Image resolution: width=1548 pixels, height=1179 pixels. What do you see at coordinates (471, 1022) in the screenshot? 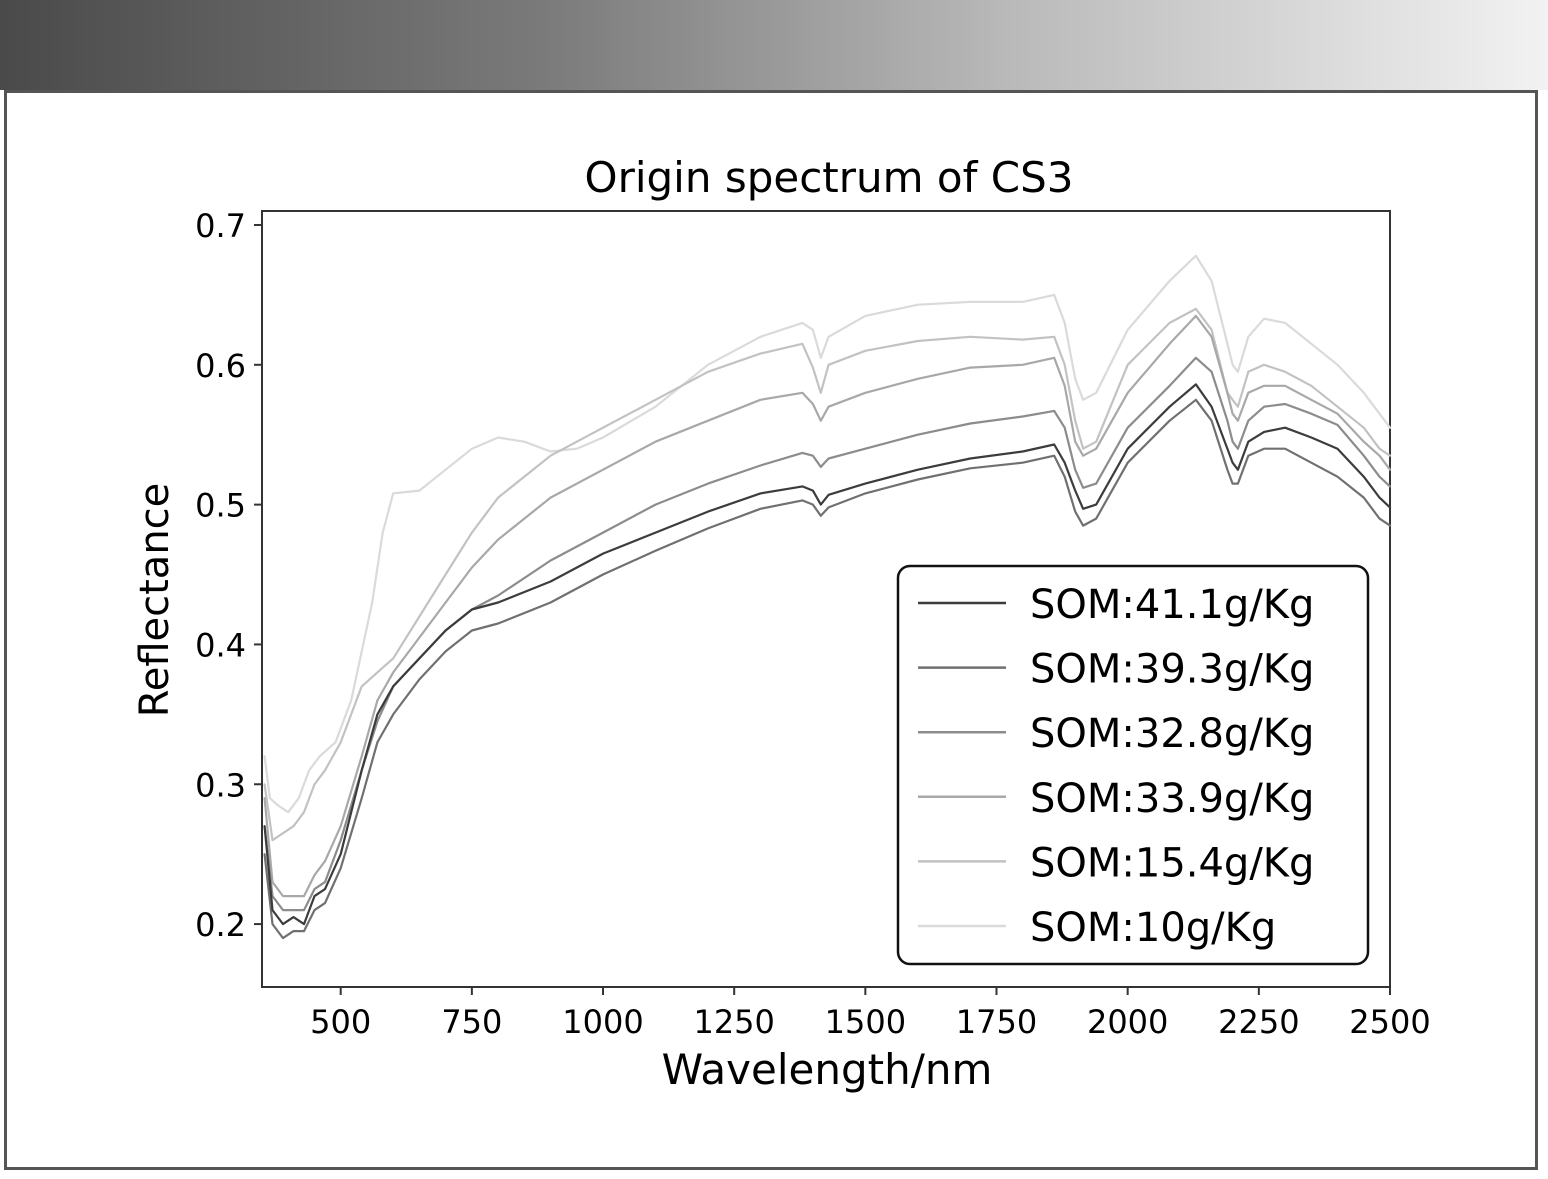
I see `x-tick-label: 750` at bounding box center [471, 1022].